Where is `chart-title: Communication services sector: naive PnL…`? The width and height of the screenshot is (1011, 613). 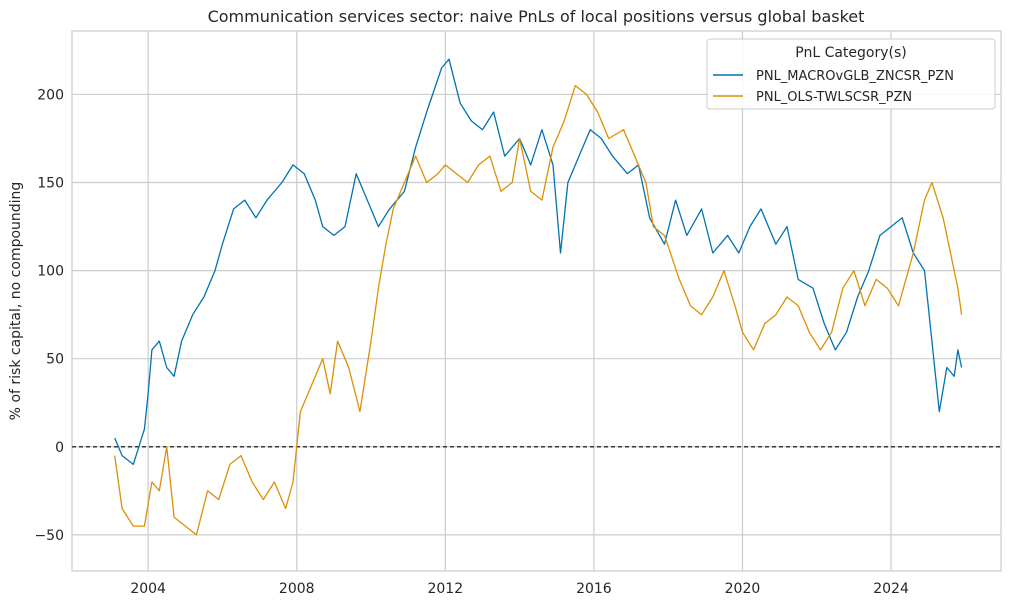 chart-title: Communication services sector: naive PnL… is located at coordinates (536, 16).